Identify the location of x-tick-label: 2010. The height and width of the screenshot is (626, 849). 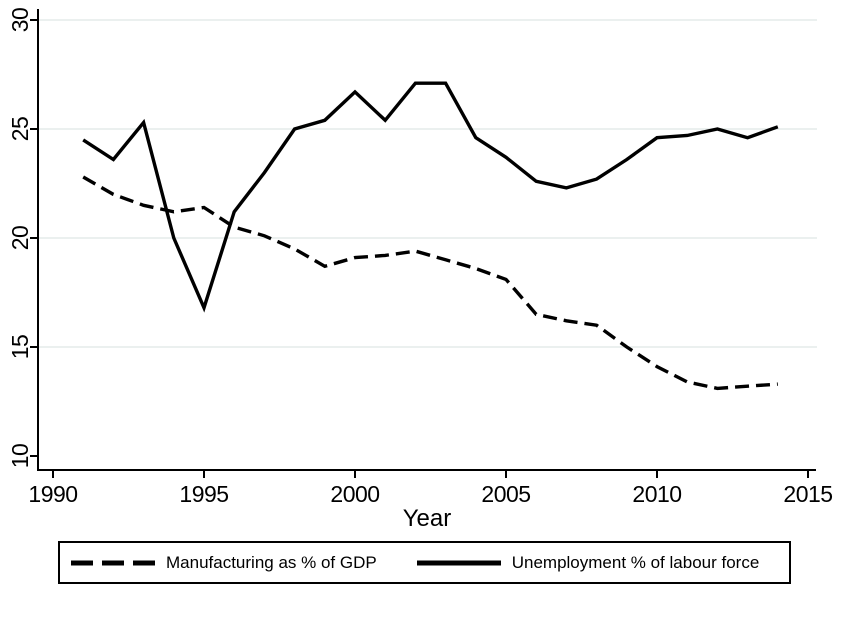
(656, 494).